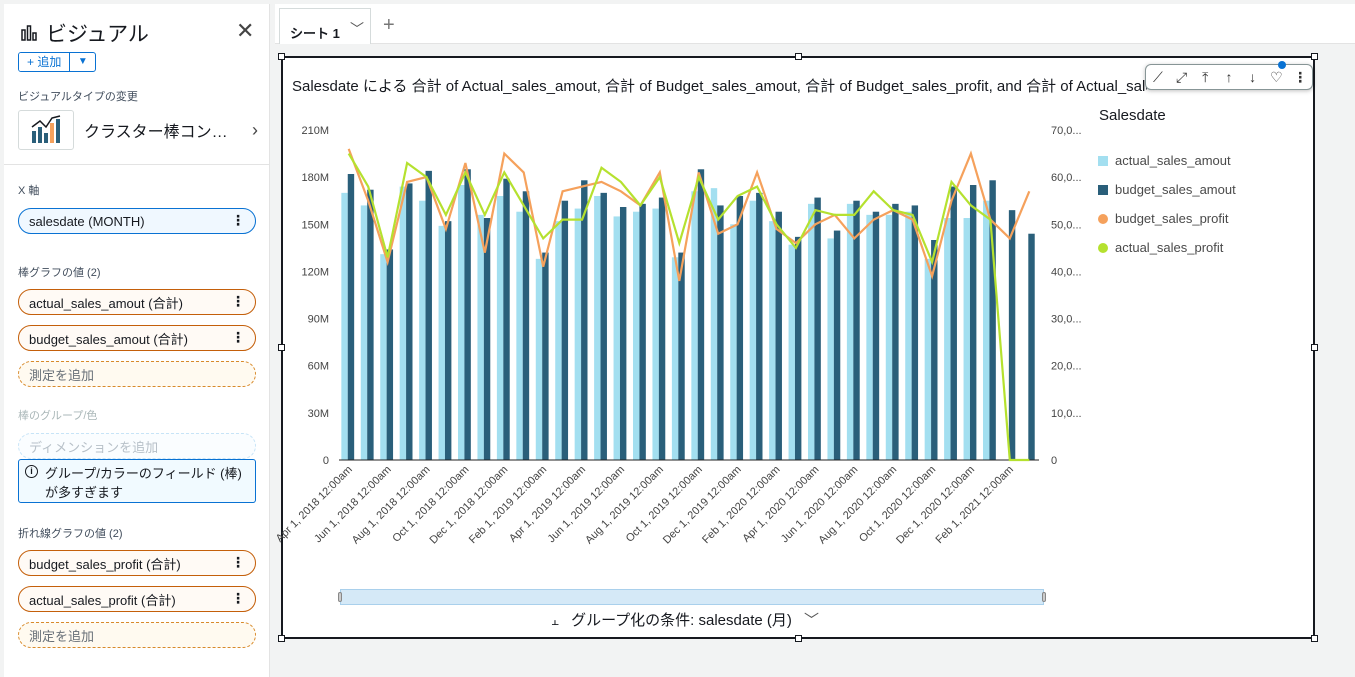  Describe the element at coordinates (1253, 77) in the screenshot. I see `move-down-icon: ↓` at that location.